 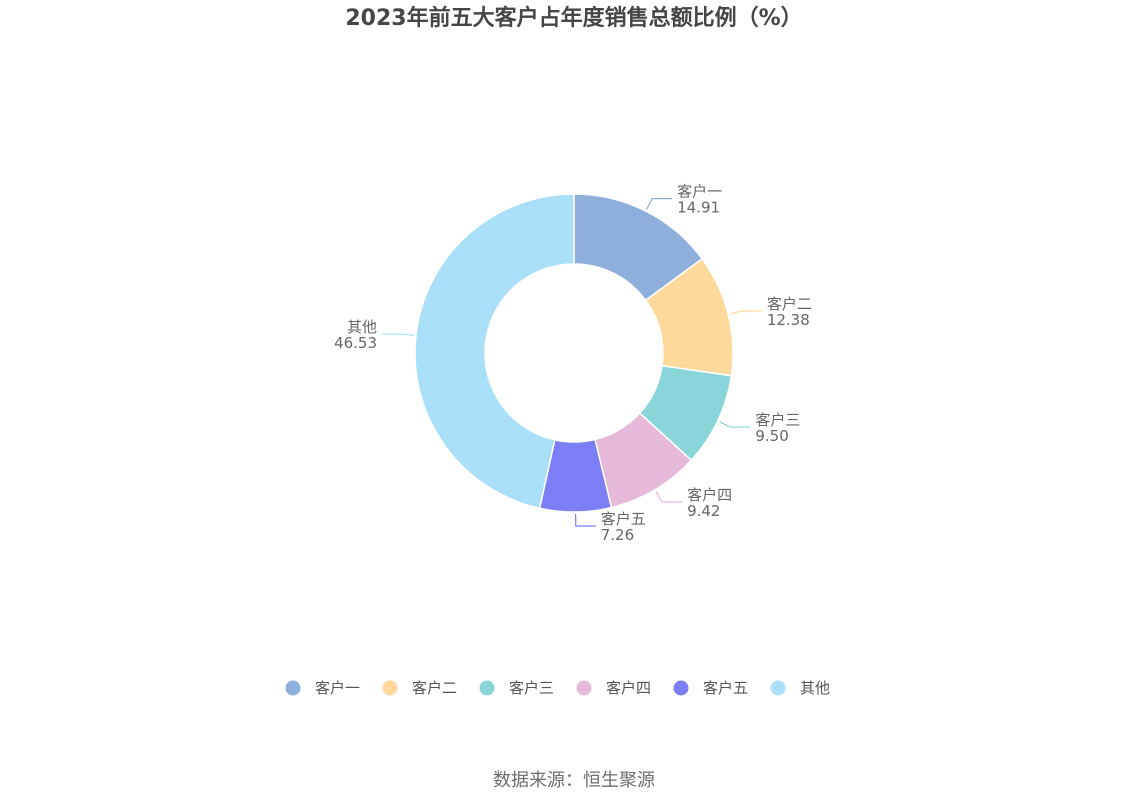 What do you see at coordinates (788, 320) in the screenshot?
I see `slice-value-2: 12.38` at bounding box center [788, 320].